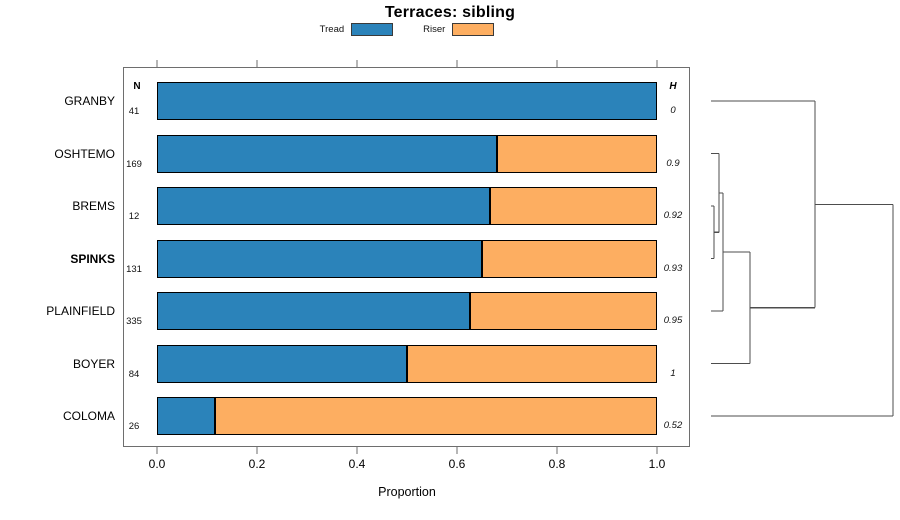 The width and height of the screenshot is (900, 520). I want to click on page-title: Terraces: sibling, so click(450, 12).